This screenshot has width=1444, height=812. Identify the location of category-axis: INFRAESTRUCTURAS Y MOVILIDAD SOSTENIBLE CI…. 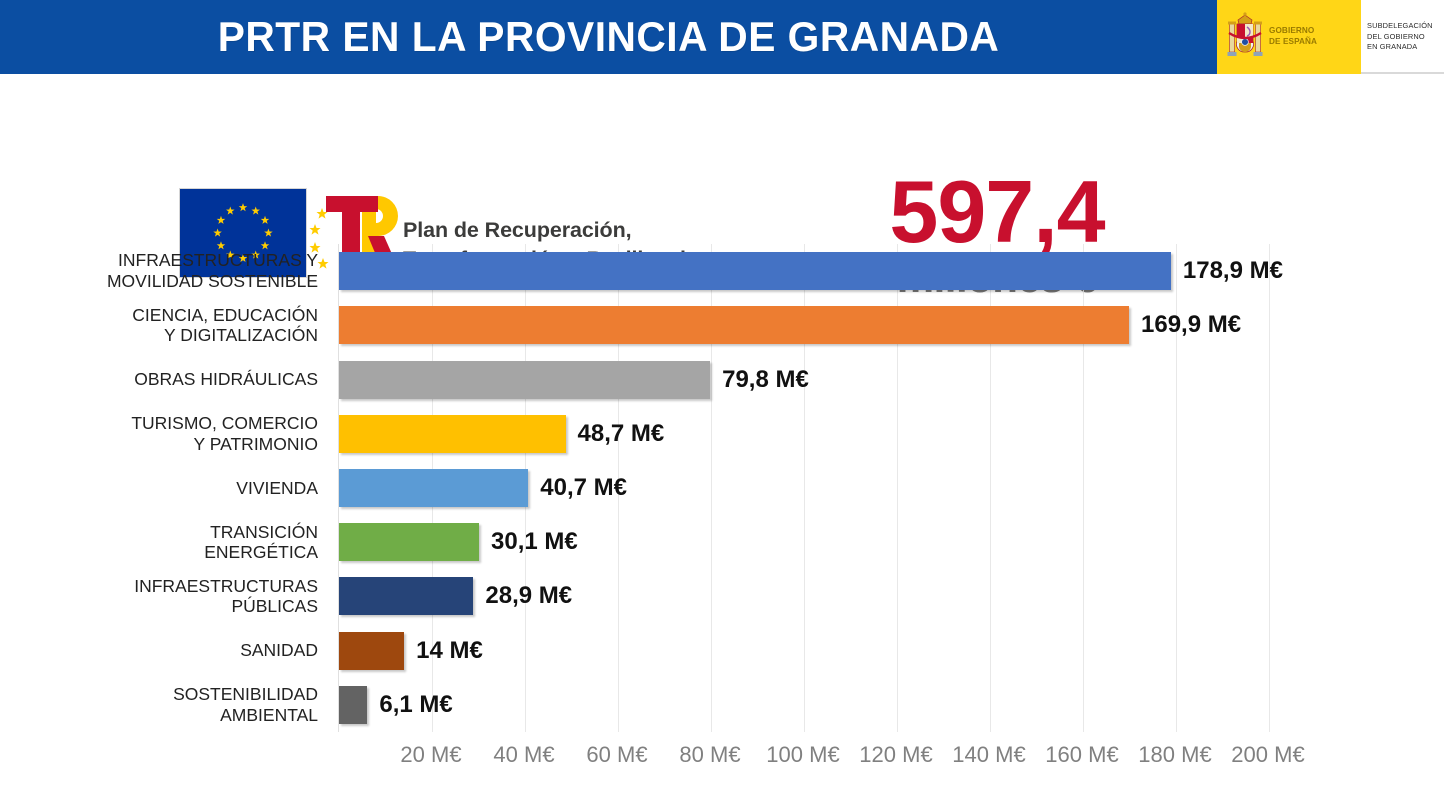
(189, 488).